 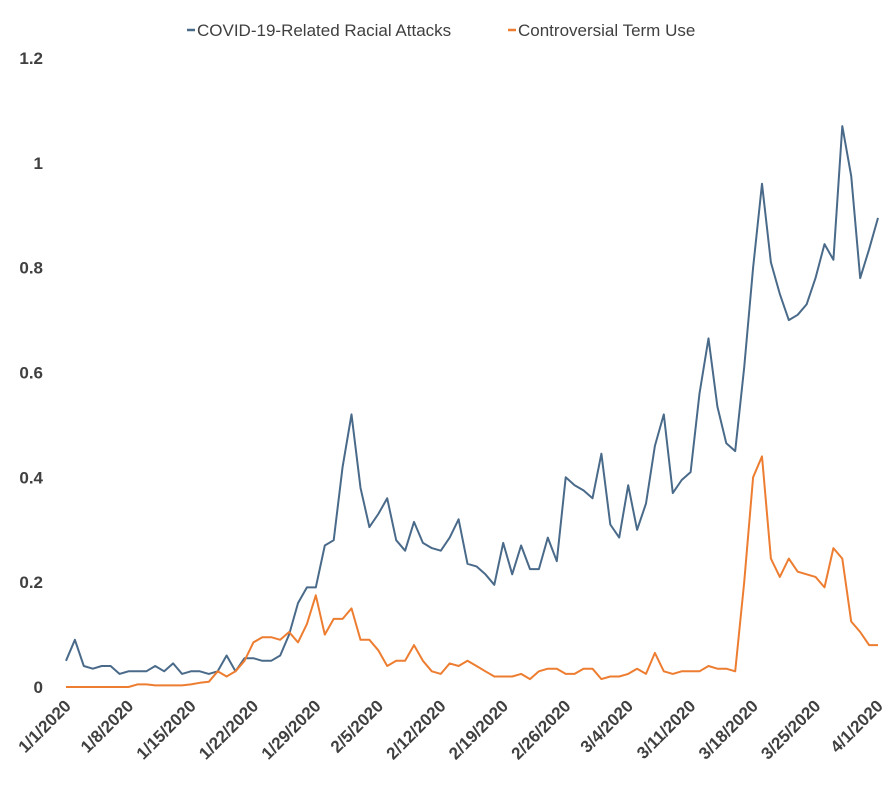 I want to click on x-tick-label: 1/15/2020, so click(x=166, y=729).